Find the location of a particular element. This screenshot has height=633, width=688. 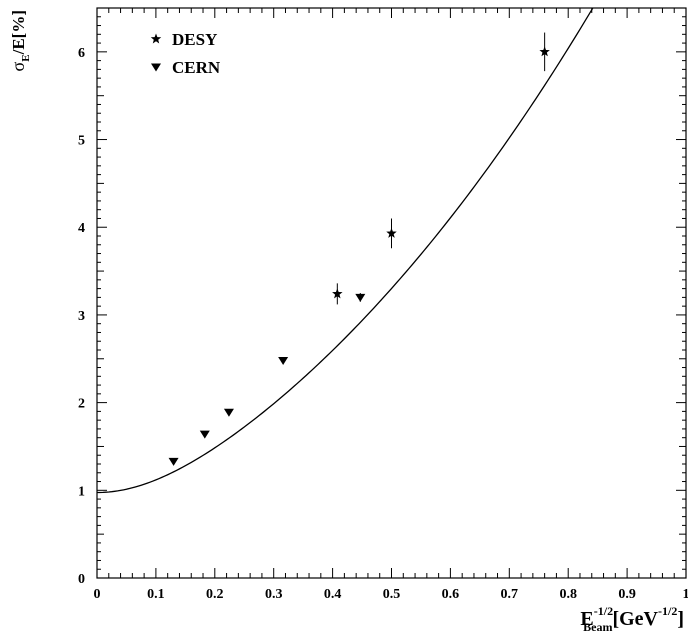

x-tick-label: 0.7 is located at coordinates (510, 594).